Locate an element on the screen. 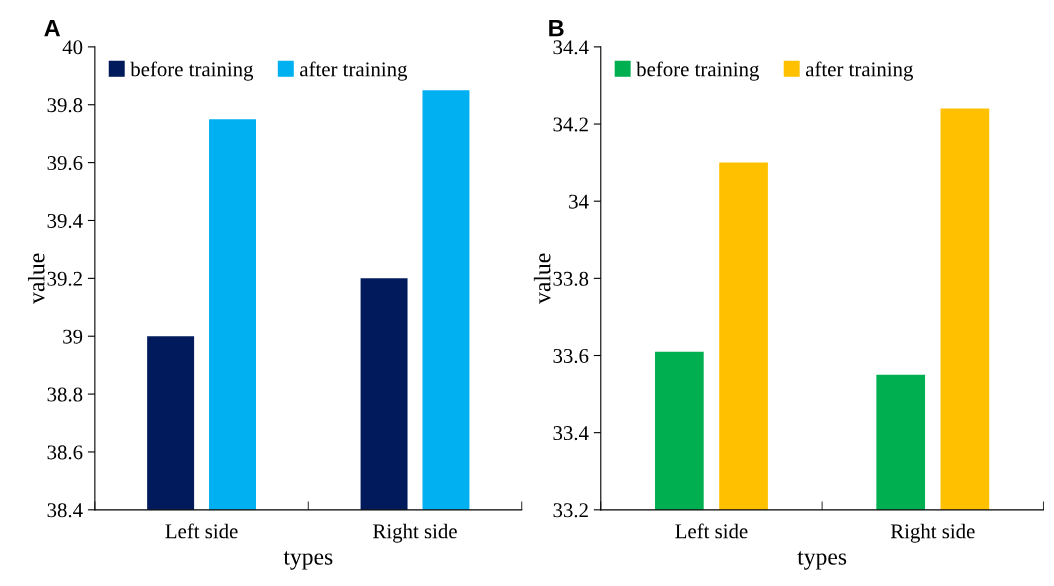  y-tick-label: 38.6 is located at coordinates (65, 452).